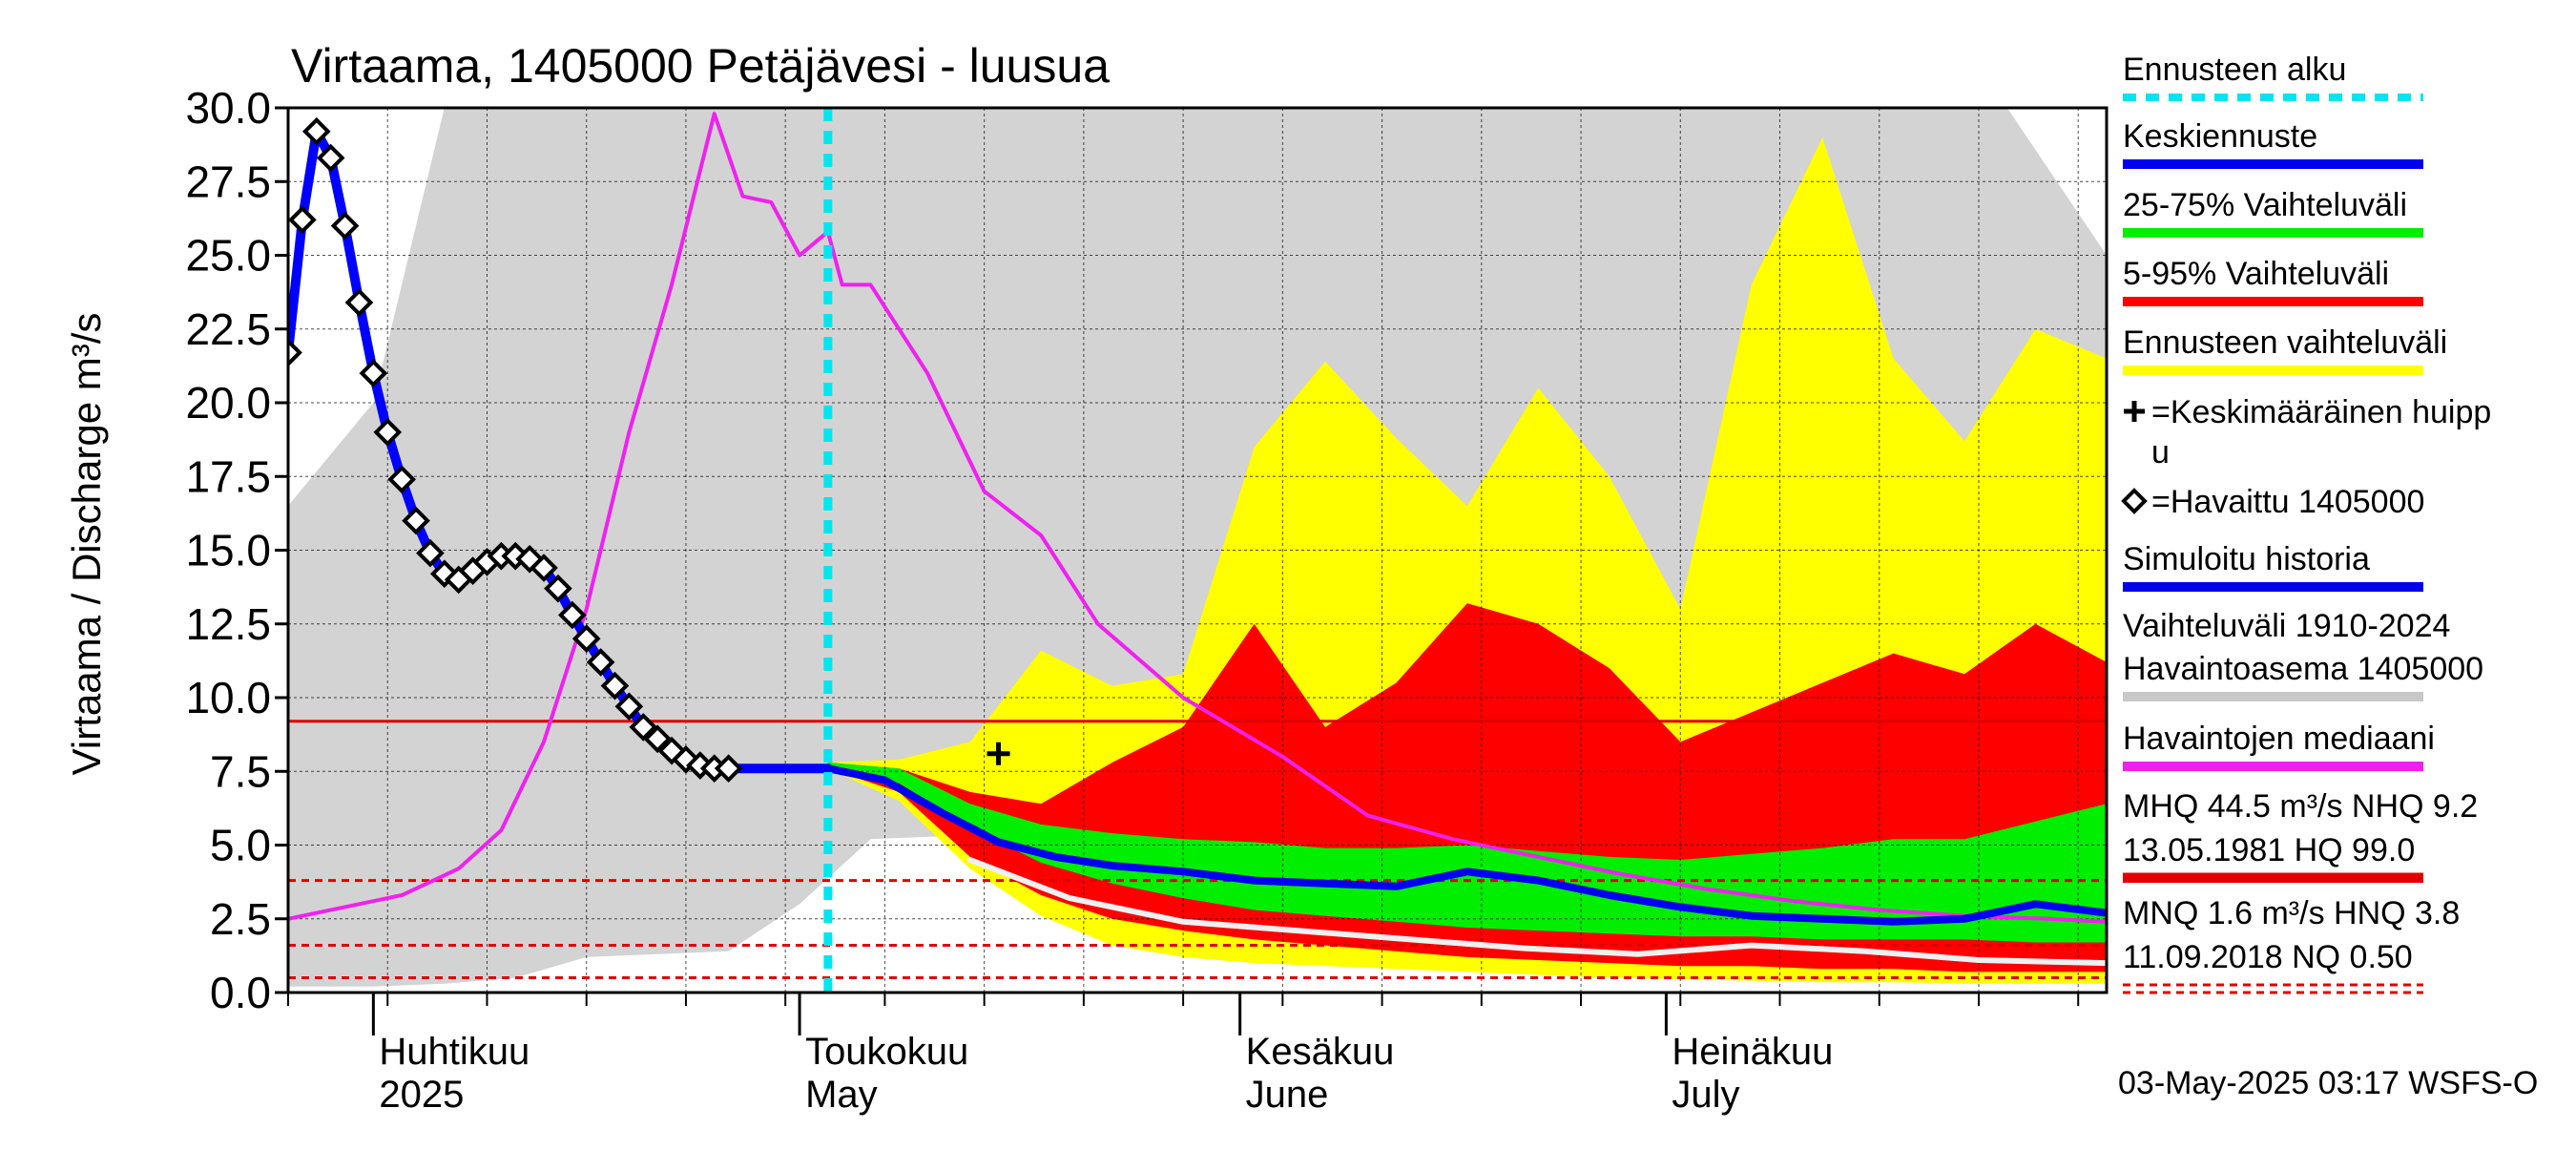 This screenshot has height=1150, width=2576. Describe the element at coordinates (2220, 136) in the screenshot. I see `legend-label: Keskiennuste` at that location.